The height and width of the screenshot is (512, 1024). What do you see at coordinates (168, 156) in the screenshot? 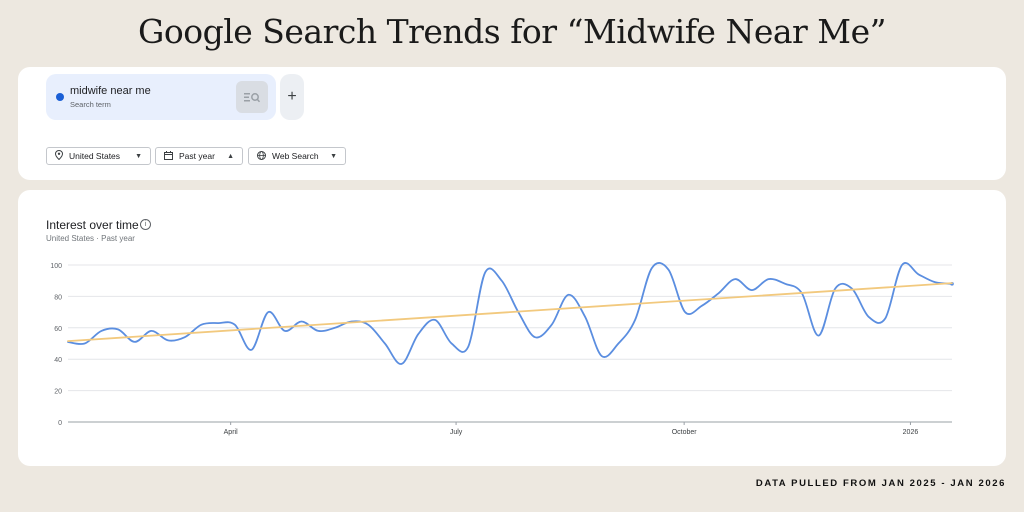
I see `calendar-icon` at bounding box center [168, 156].